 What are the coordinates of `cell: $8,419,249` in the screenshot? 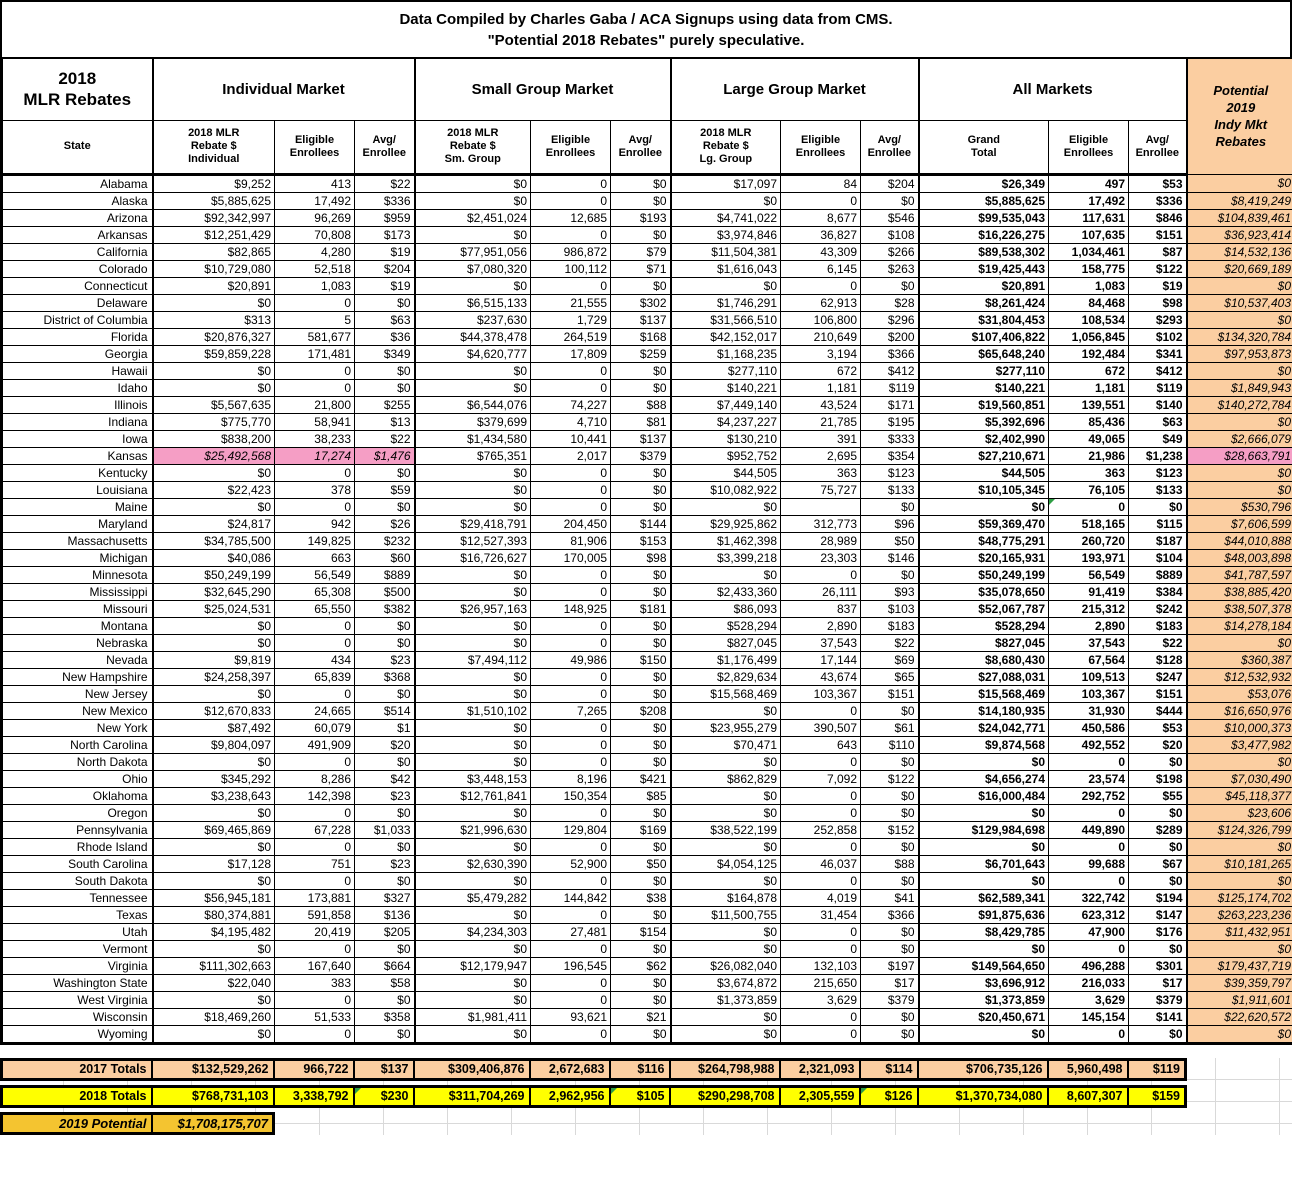 It's located at (1239, 200).